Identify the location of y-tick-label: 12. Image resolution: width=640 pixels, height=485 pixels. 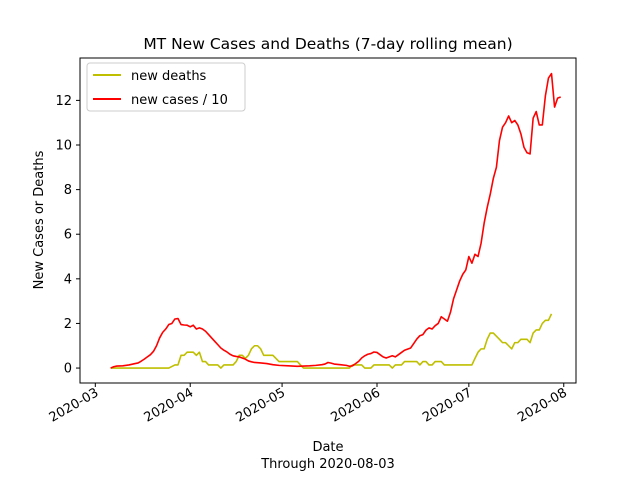
(63, 101).